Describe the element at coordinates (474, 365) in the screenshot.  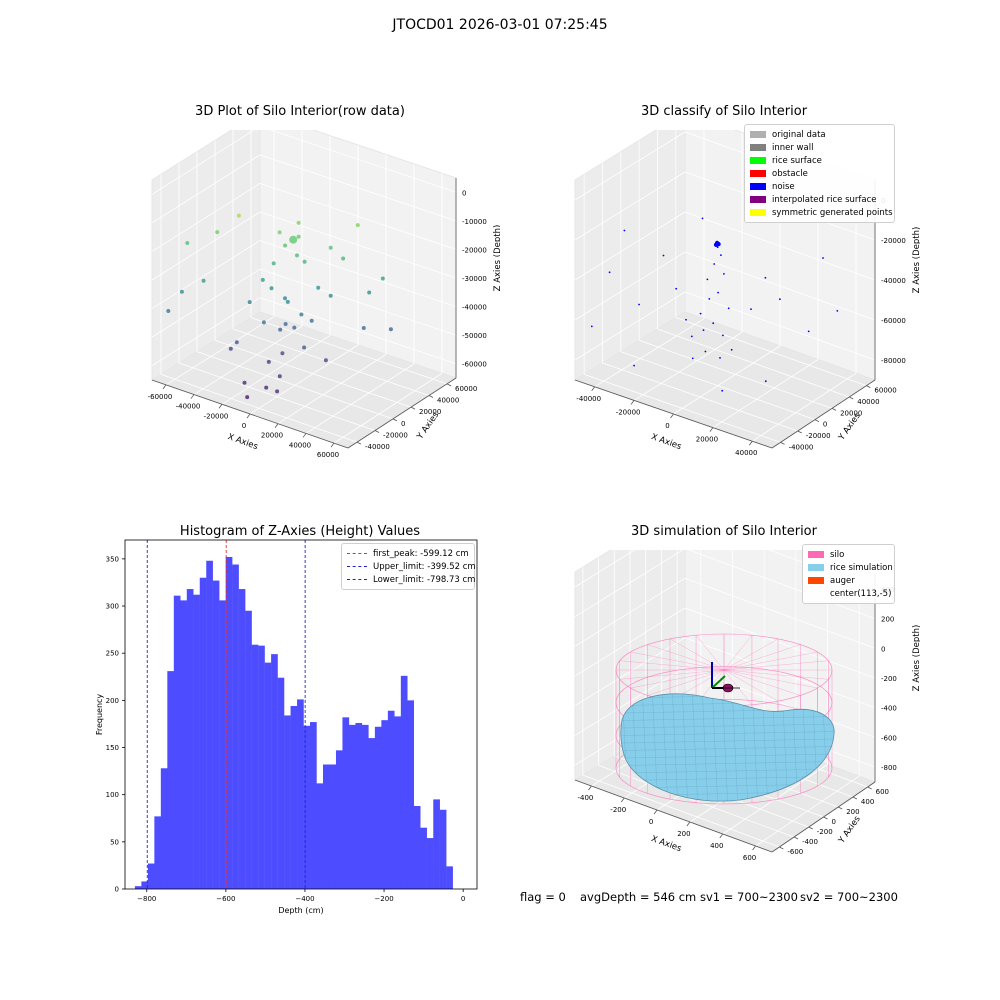
I see `p1-z-tick-label: -60000` at that location.